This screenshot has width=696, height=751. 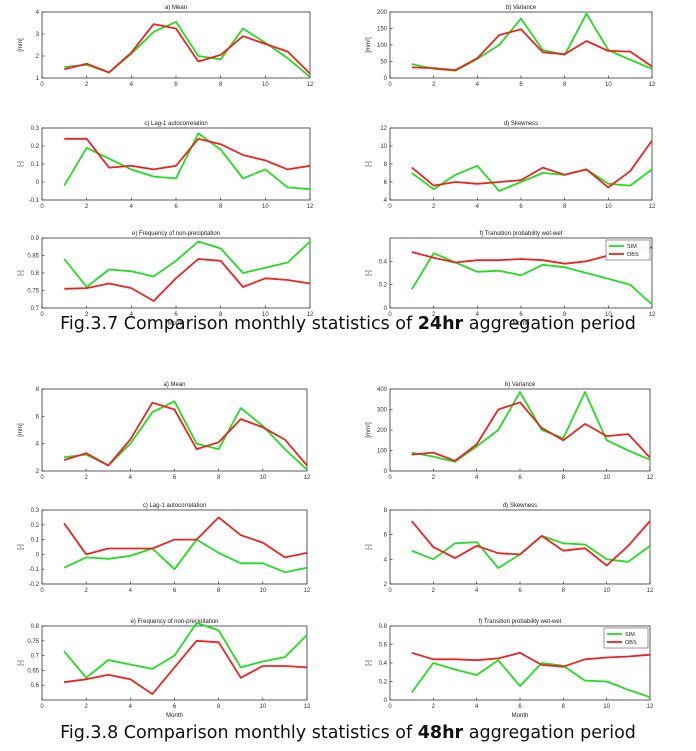 What do you see at coordinates (520, 506) in the screenshot?
I see `chart-title: d) Skewness` at bounding box center [520, 506].